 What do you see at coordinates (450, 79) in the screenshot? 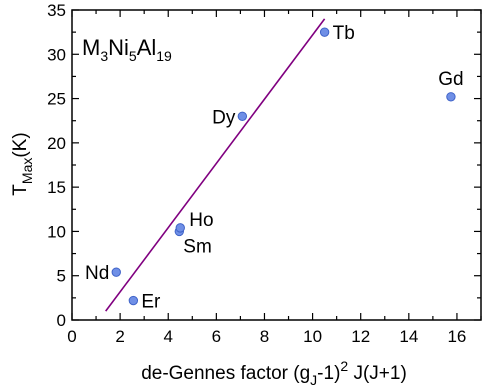
I see `point-label-gd: Gd` at bounding box center [450, 79].